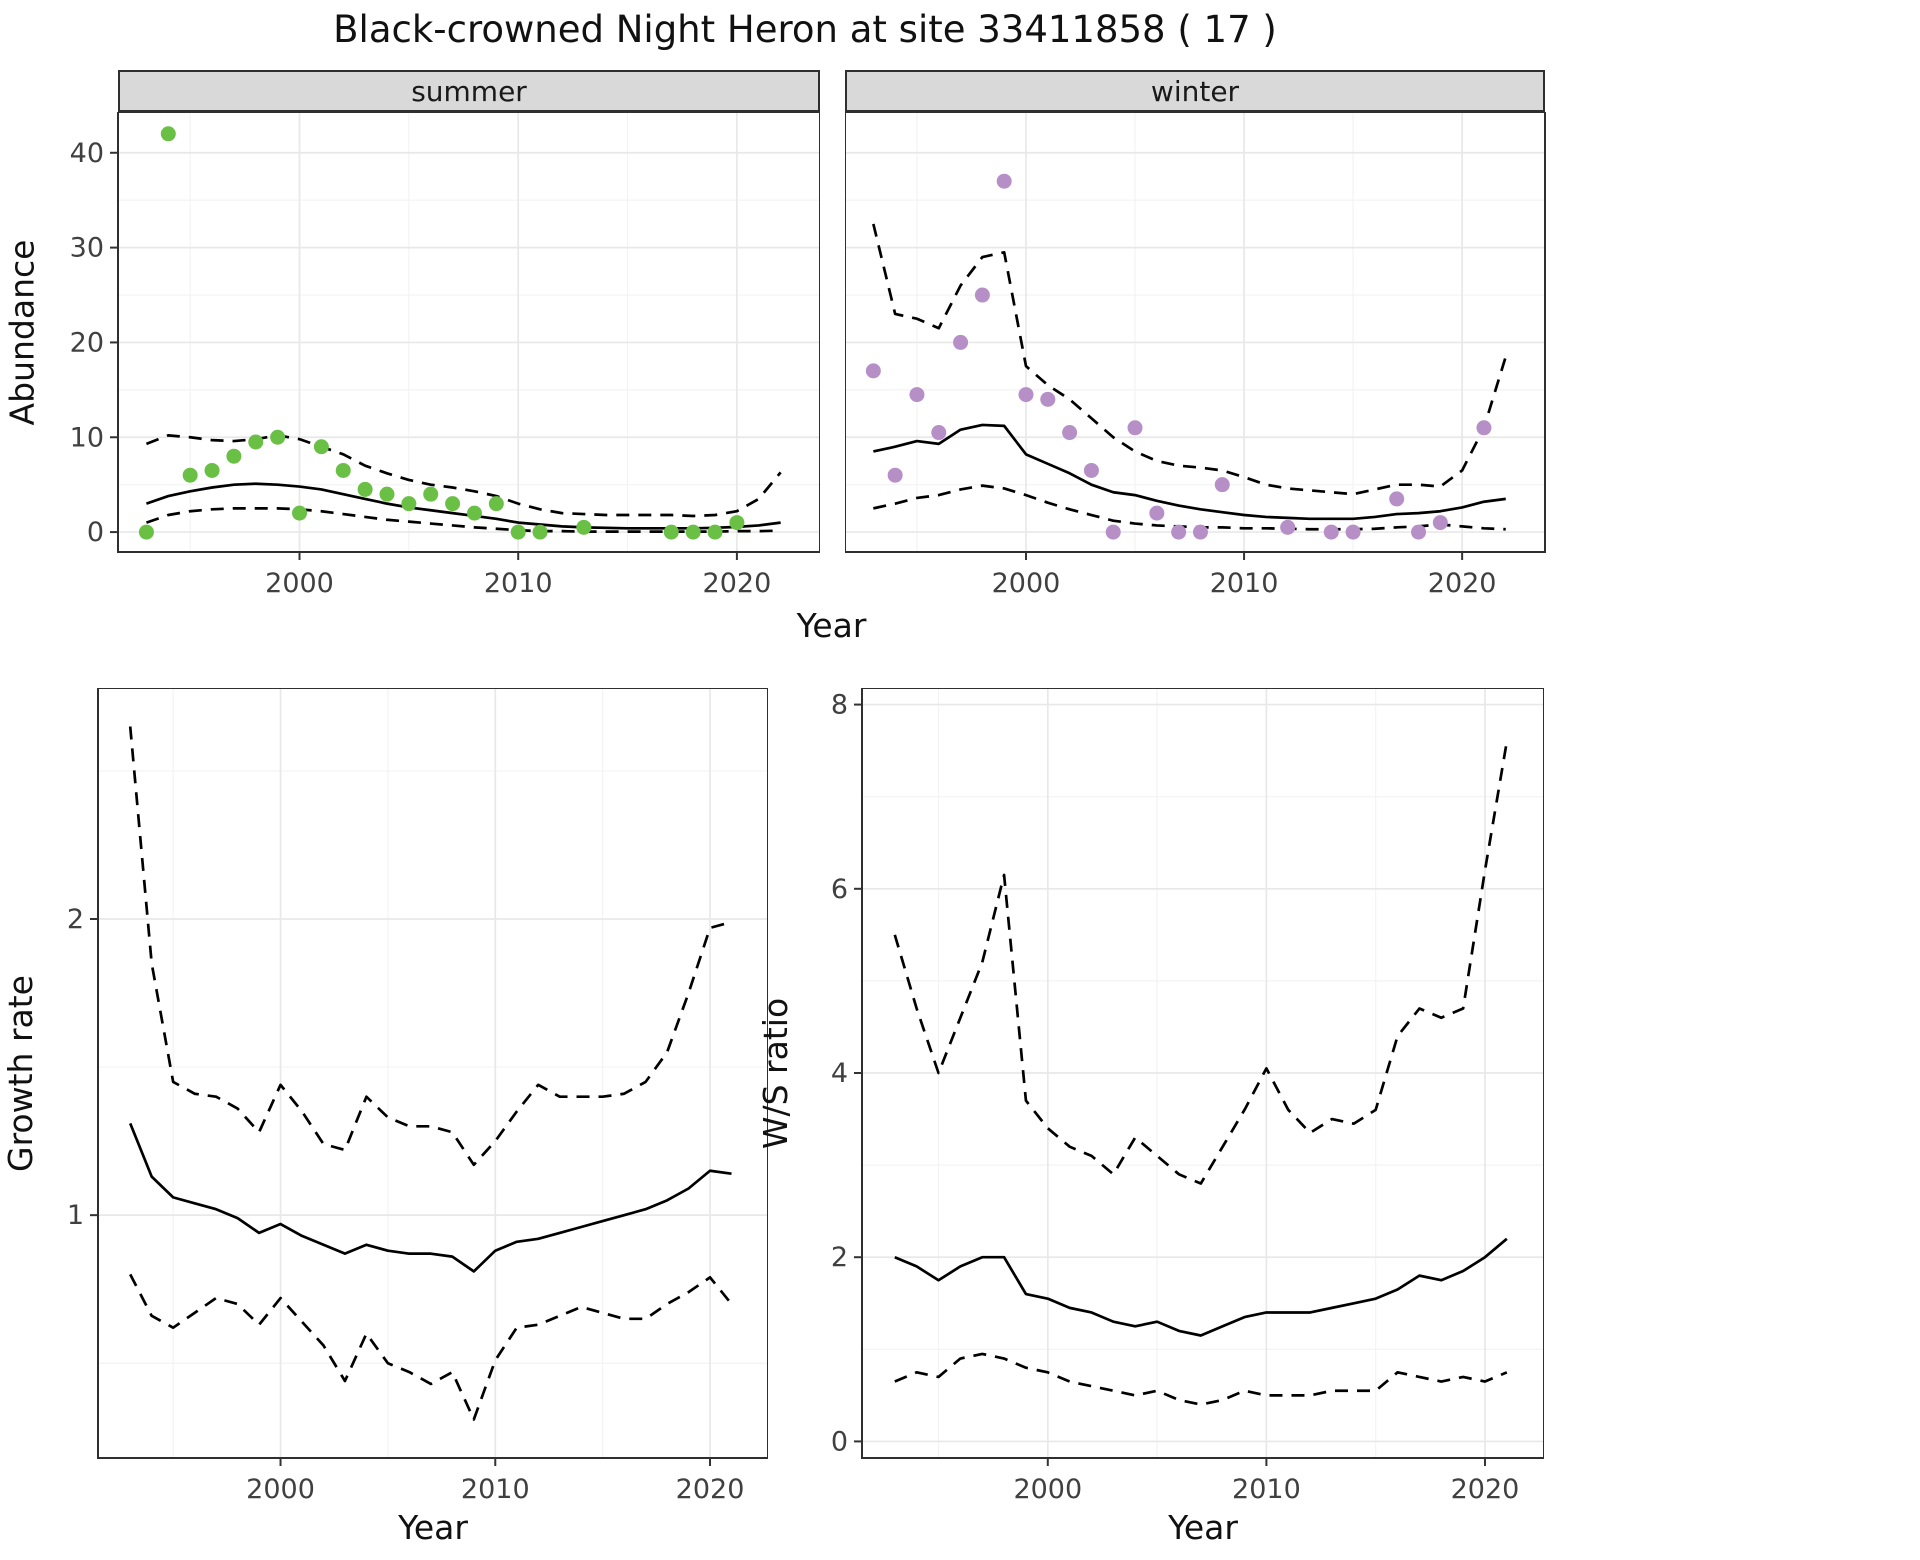 The width and height of the screenshot is (1920, 1560). Describe the element at coordinates (87, 342) in the screenshot. I see `y-tick-label: 20` at that location.